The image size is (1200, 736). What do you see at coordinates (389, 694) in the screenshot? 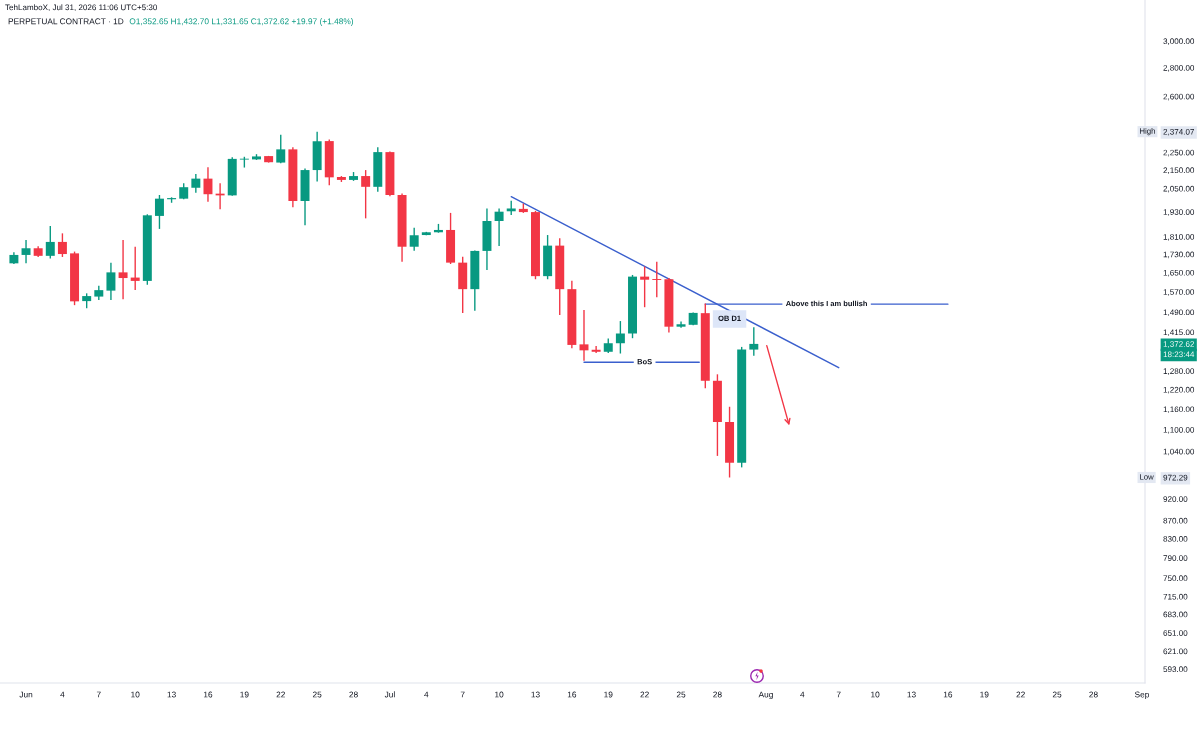
I see `x-tick-label: Jul` at bounding box center [389, 694].